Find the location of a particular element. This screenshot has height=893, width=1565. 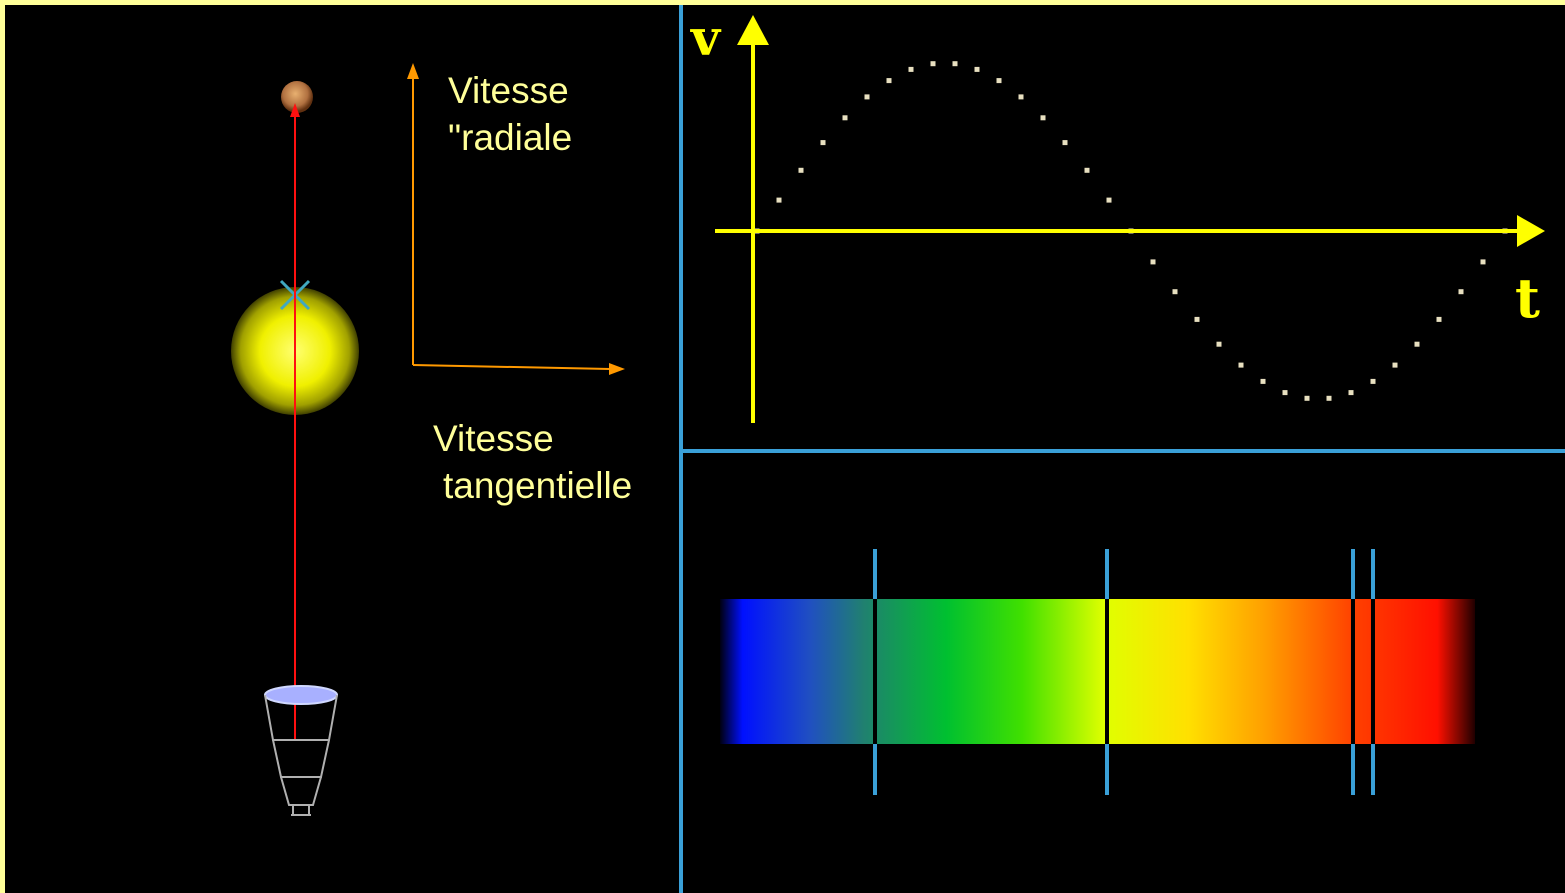

time-axis-arrowhead is located at coordinates (1531, 231).